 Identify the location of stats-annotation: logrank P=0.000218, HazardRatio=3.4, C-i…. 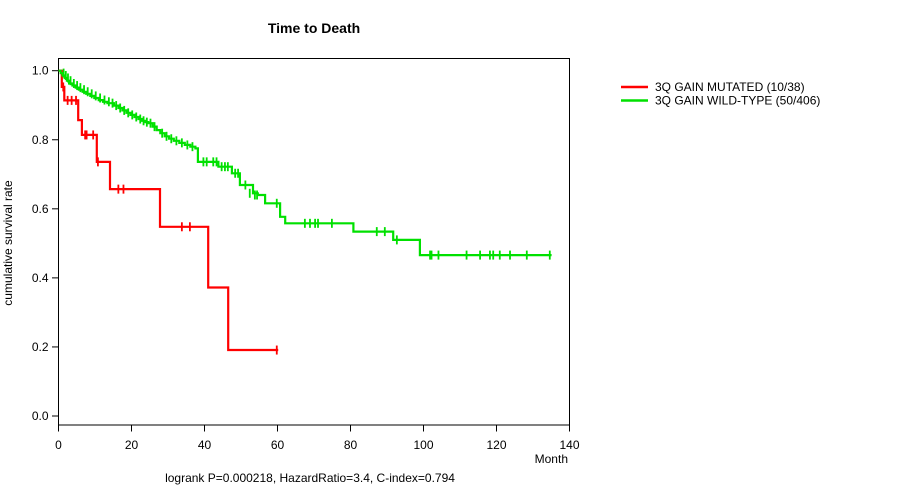
(310, 478).